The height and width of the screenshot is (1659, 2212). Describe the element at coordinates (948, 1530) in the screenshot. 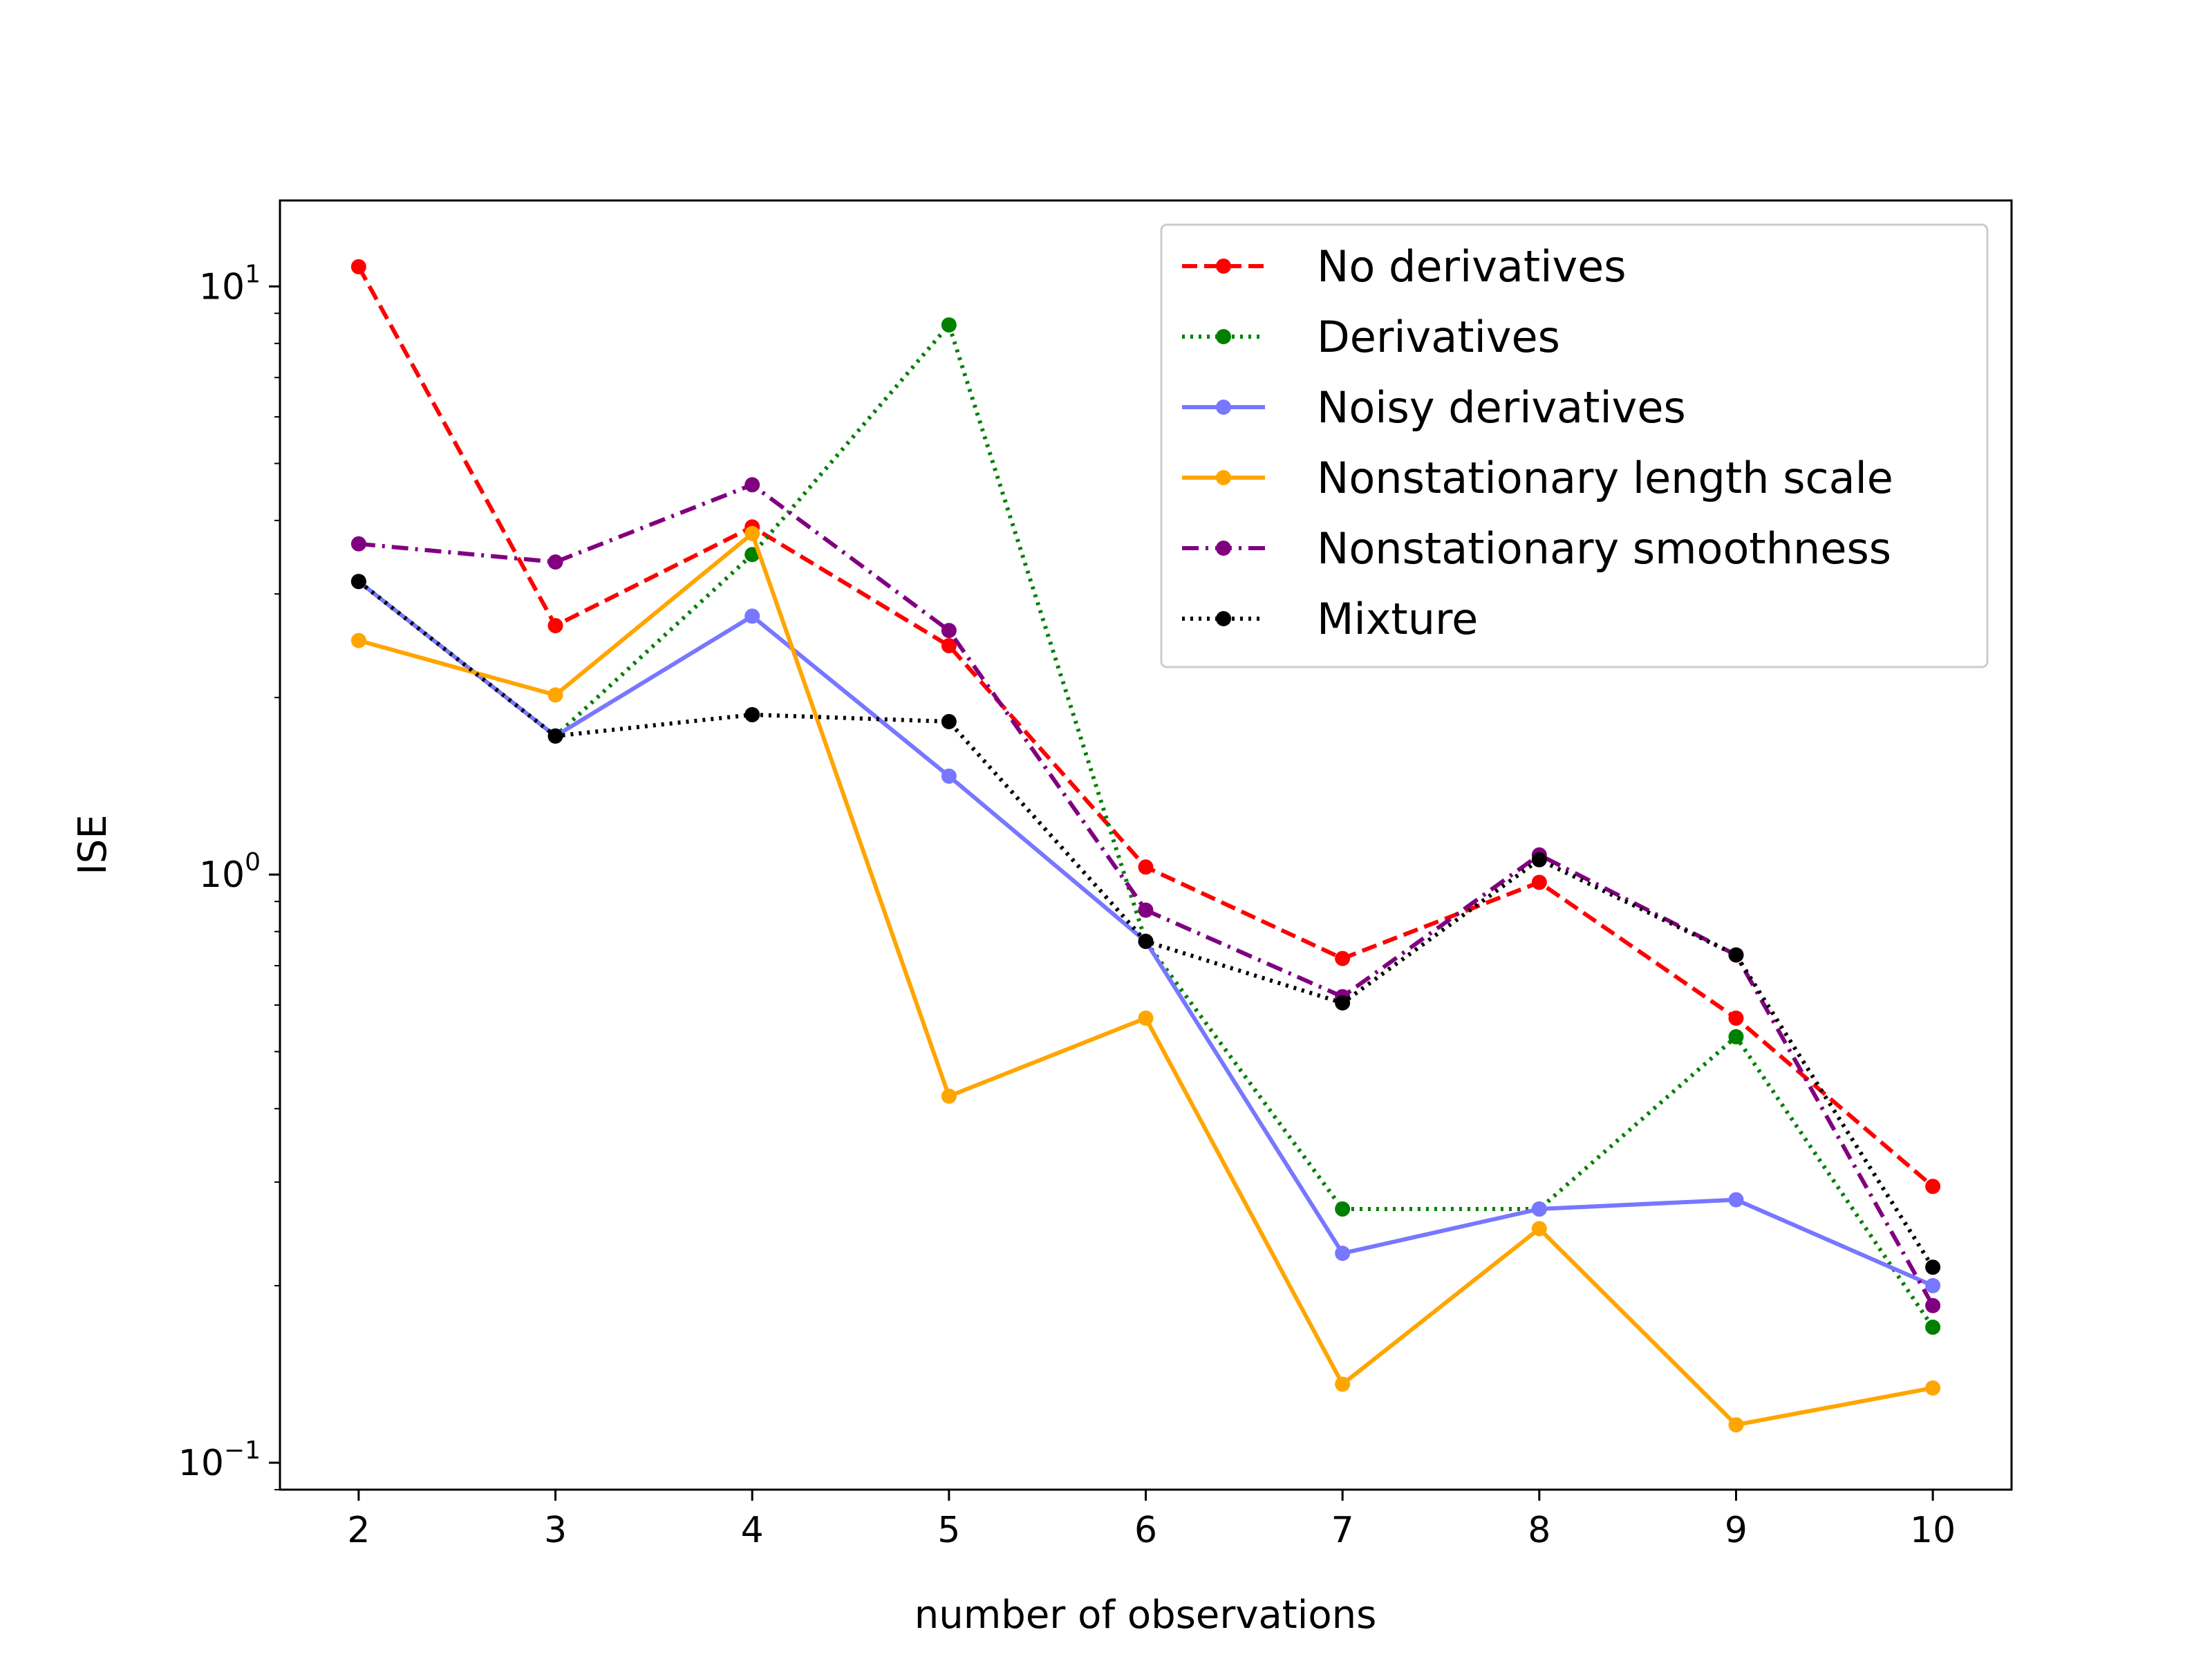

I see `x-tick-label: 5` at that location.